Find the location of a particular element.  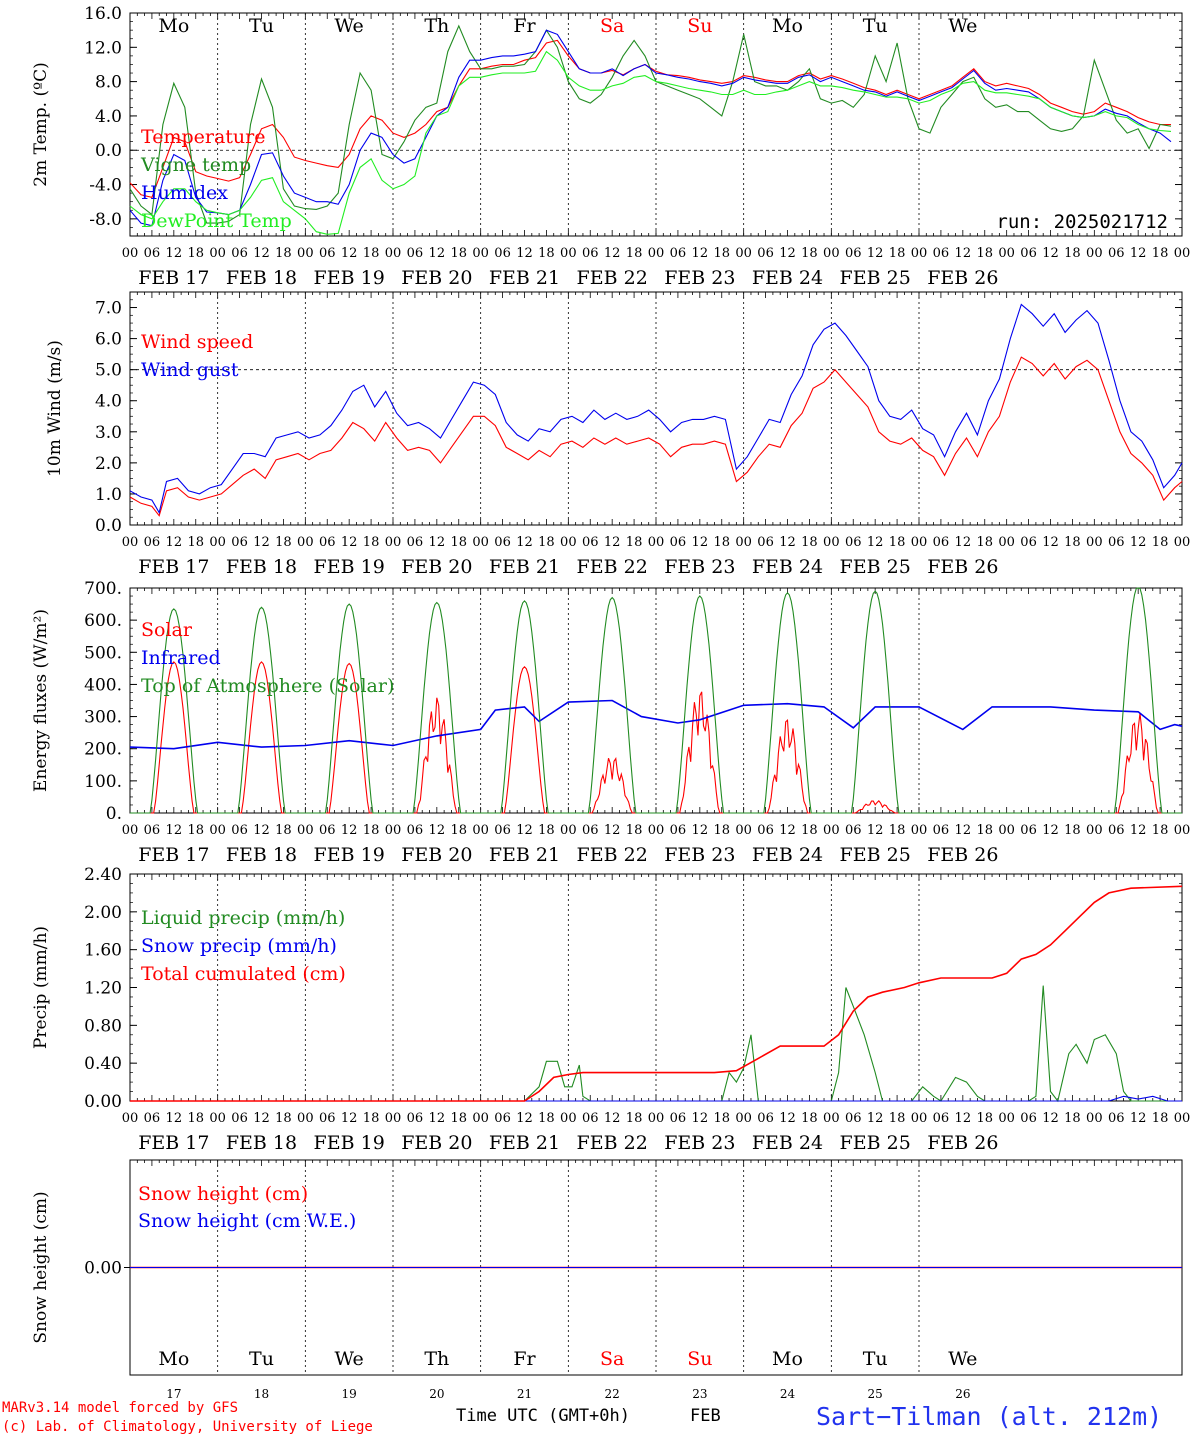

day-number-label: 23 is located at coordinates (699, 1394).